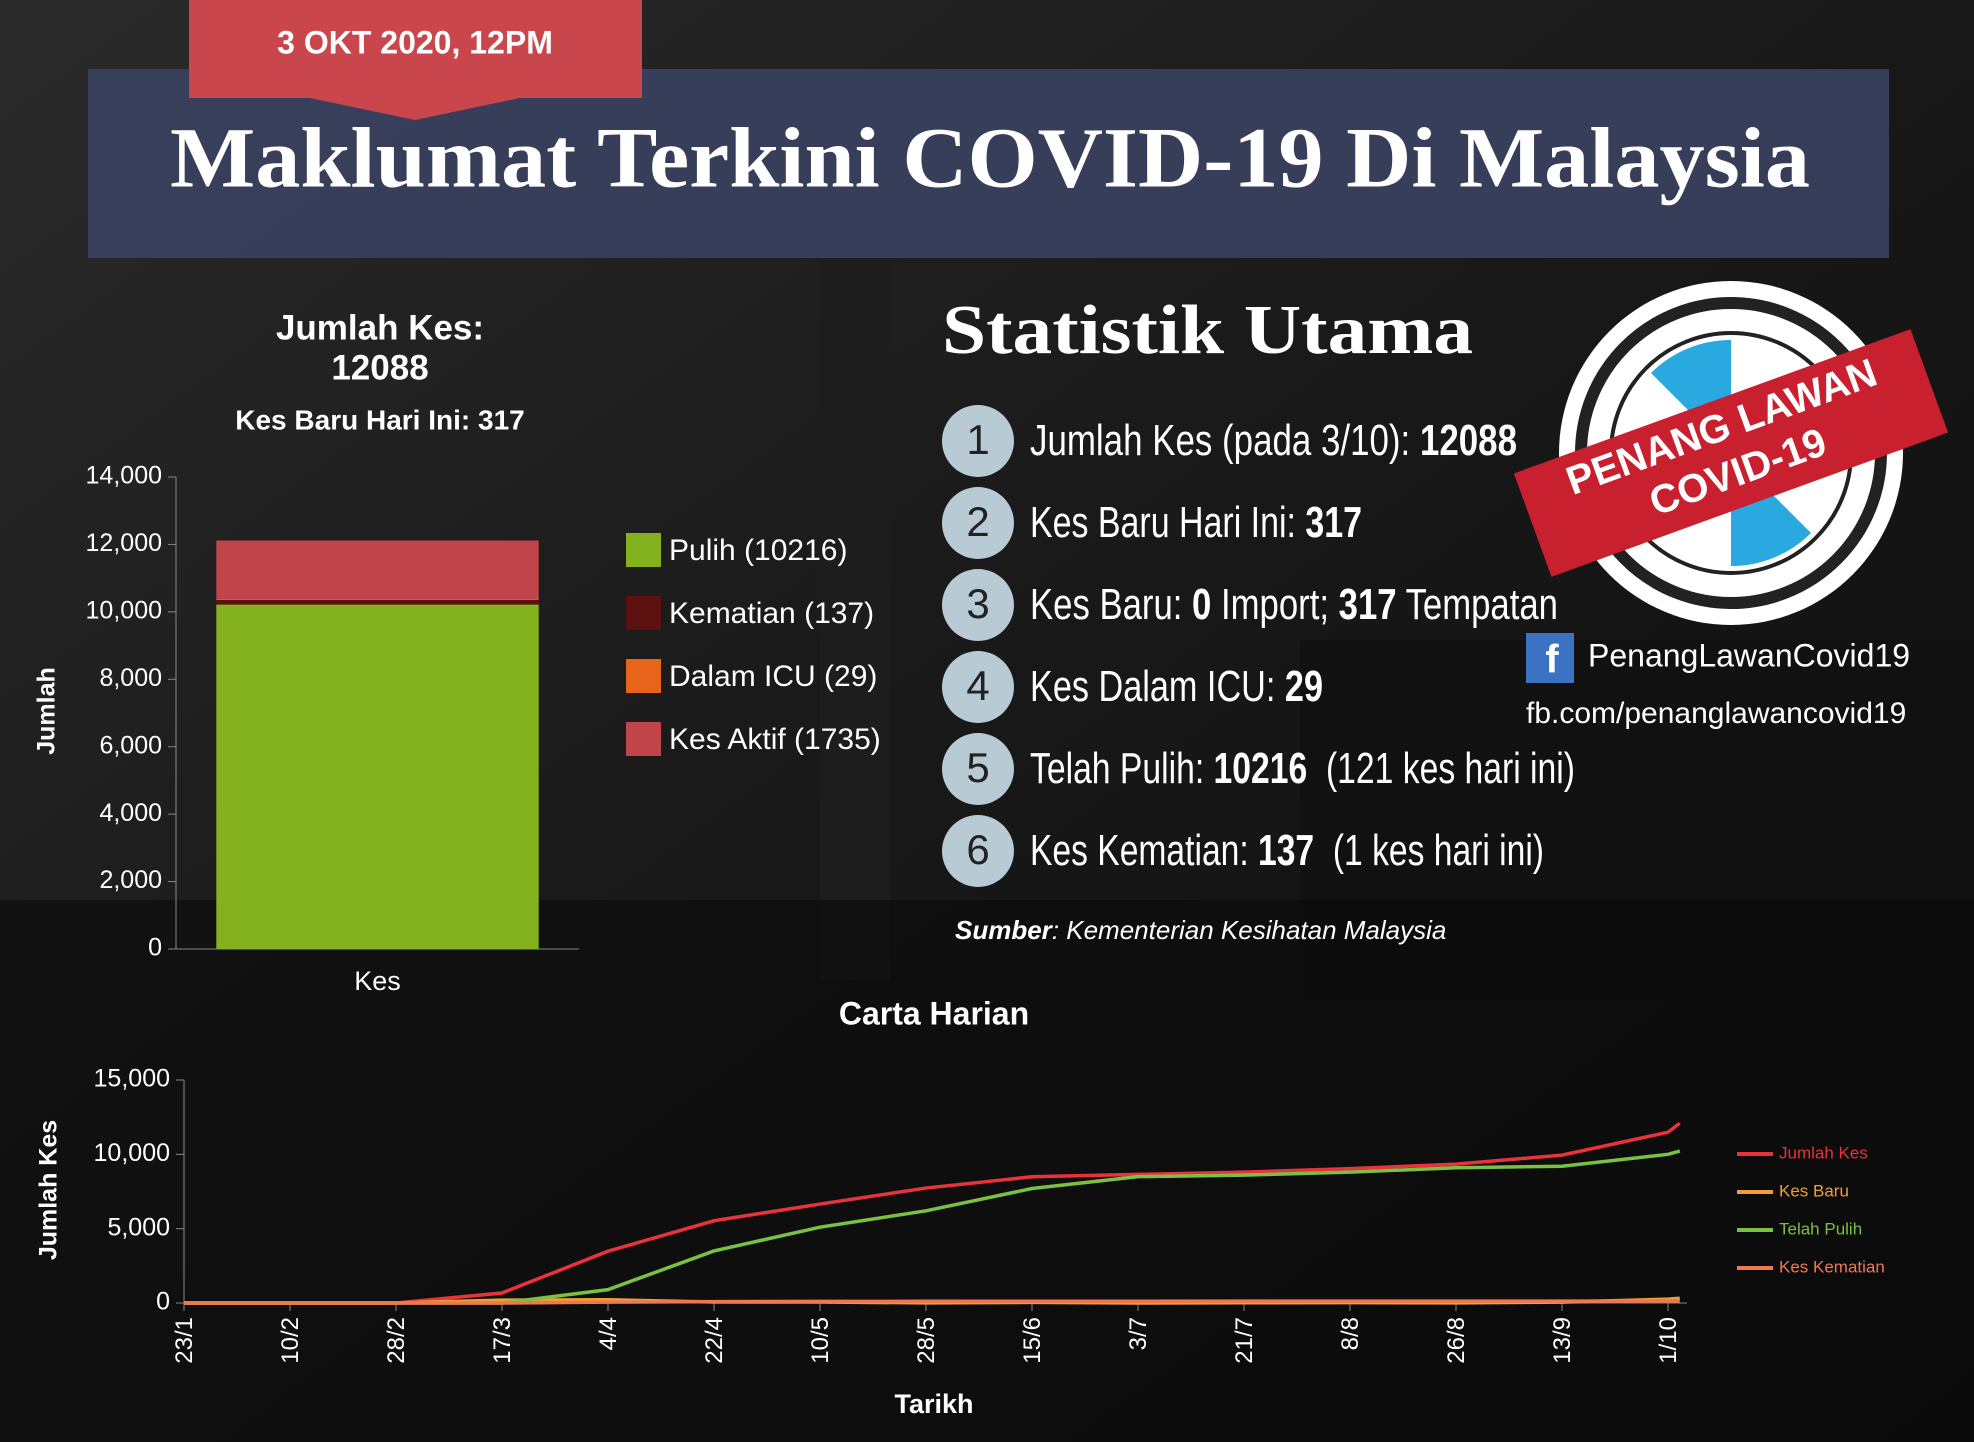 Image resolution: width=1974 pixels, height=1442 pixels. Describe the element at coordinates (1111, 604) in the screenshot. I see `stat-part: Kes Baru:` at that location.